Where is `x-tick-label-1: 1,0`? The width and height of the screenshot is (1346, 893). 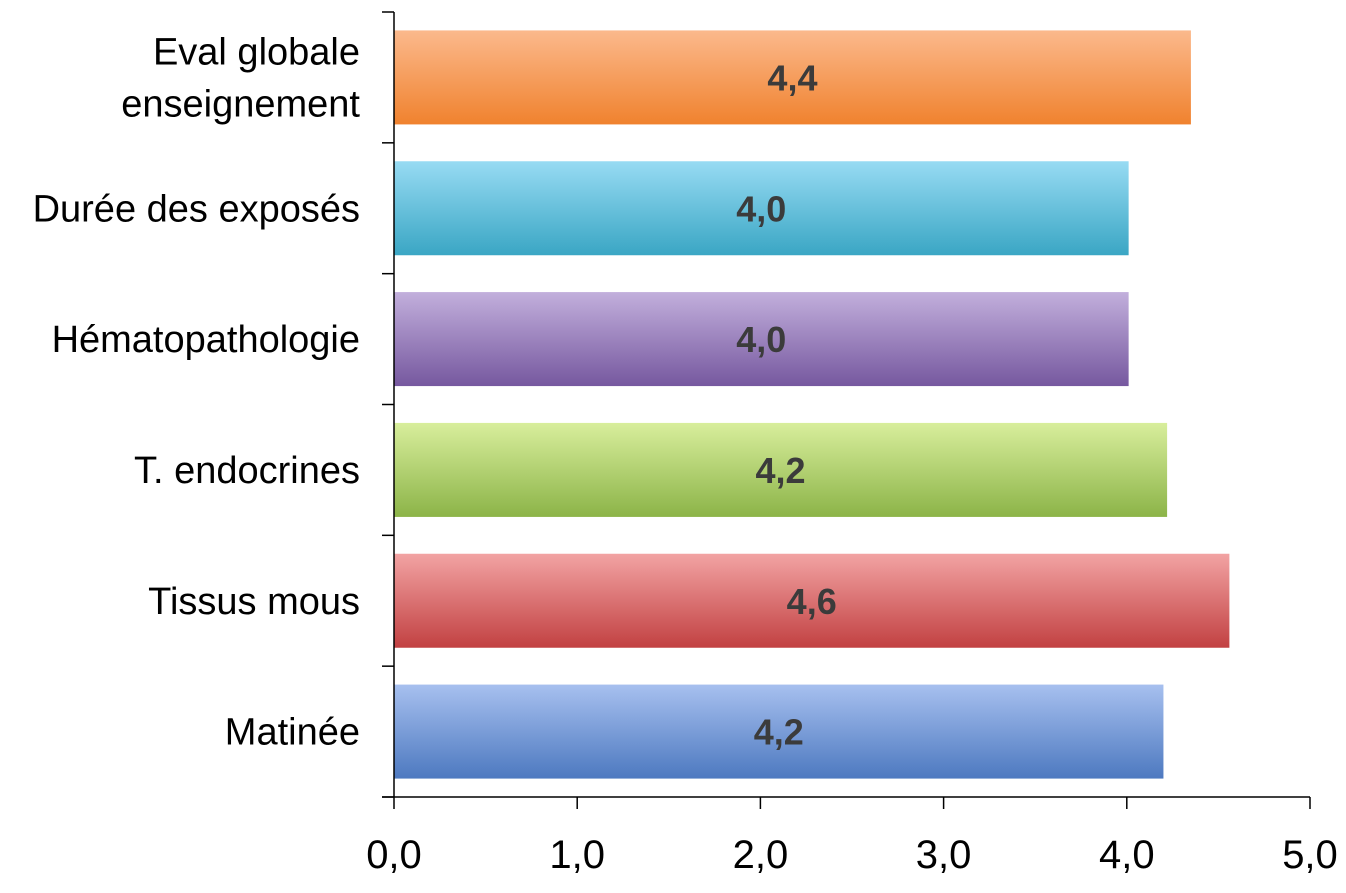
x-tick-label-1: 1,0 is located at coordinates (577, 855).